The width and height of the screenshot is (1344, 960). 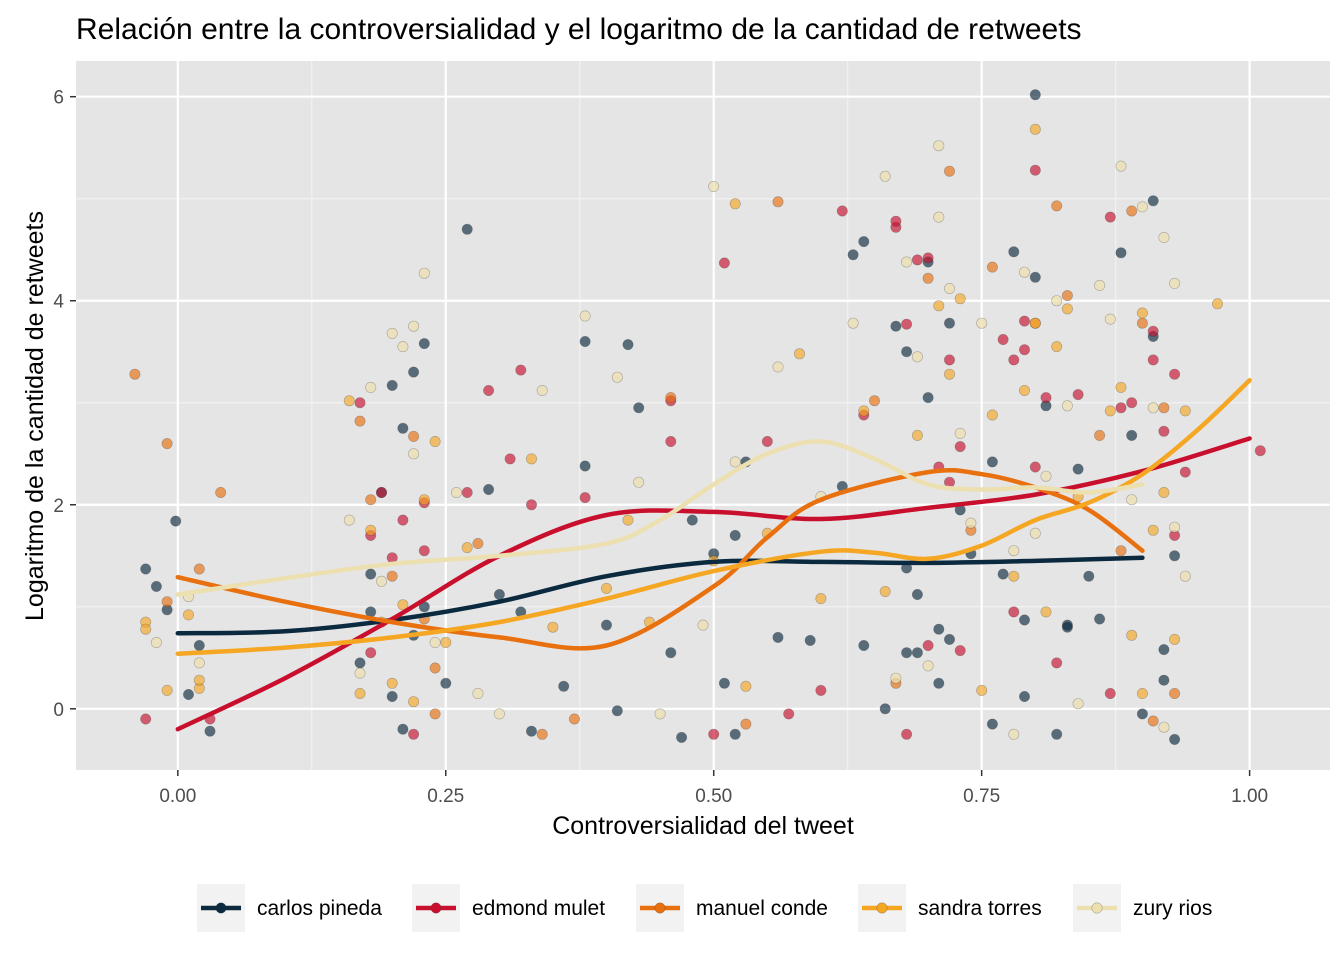 I want to click on y-tick-label: 0, so click(x=58, y=710).